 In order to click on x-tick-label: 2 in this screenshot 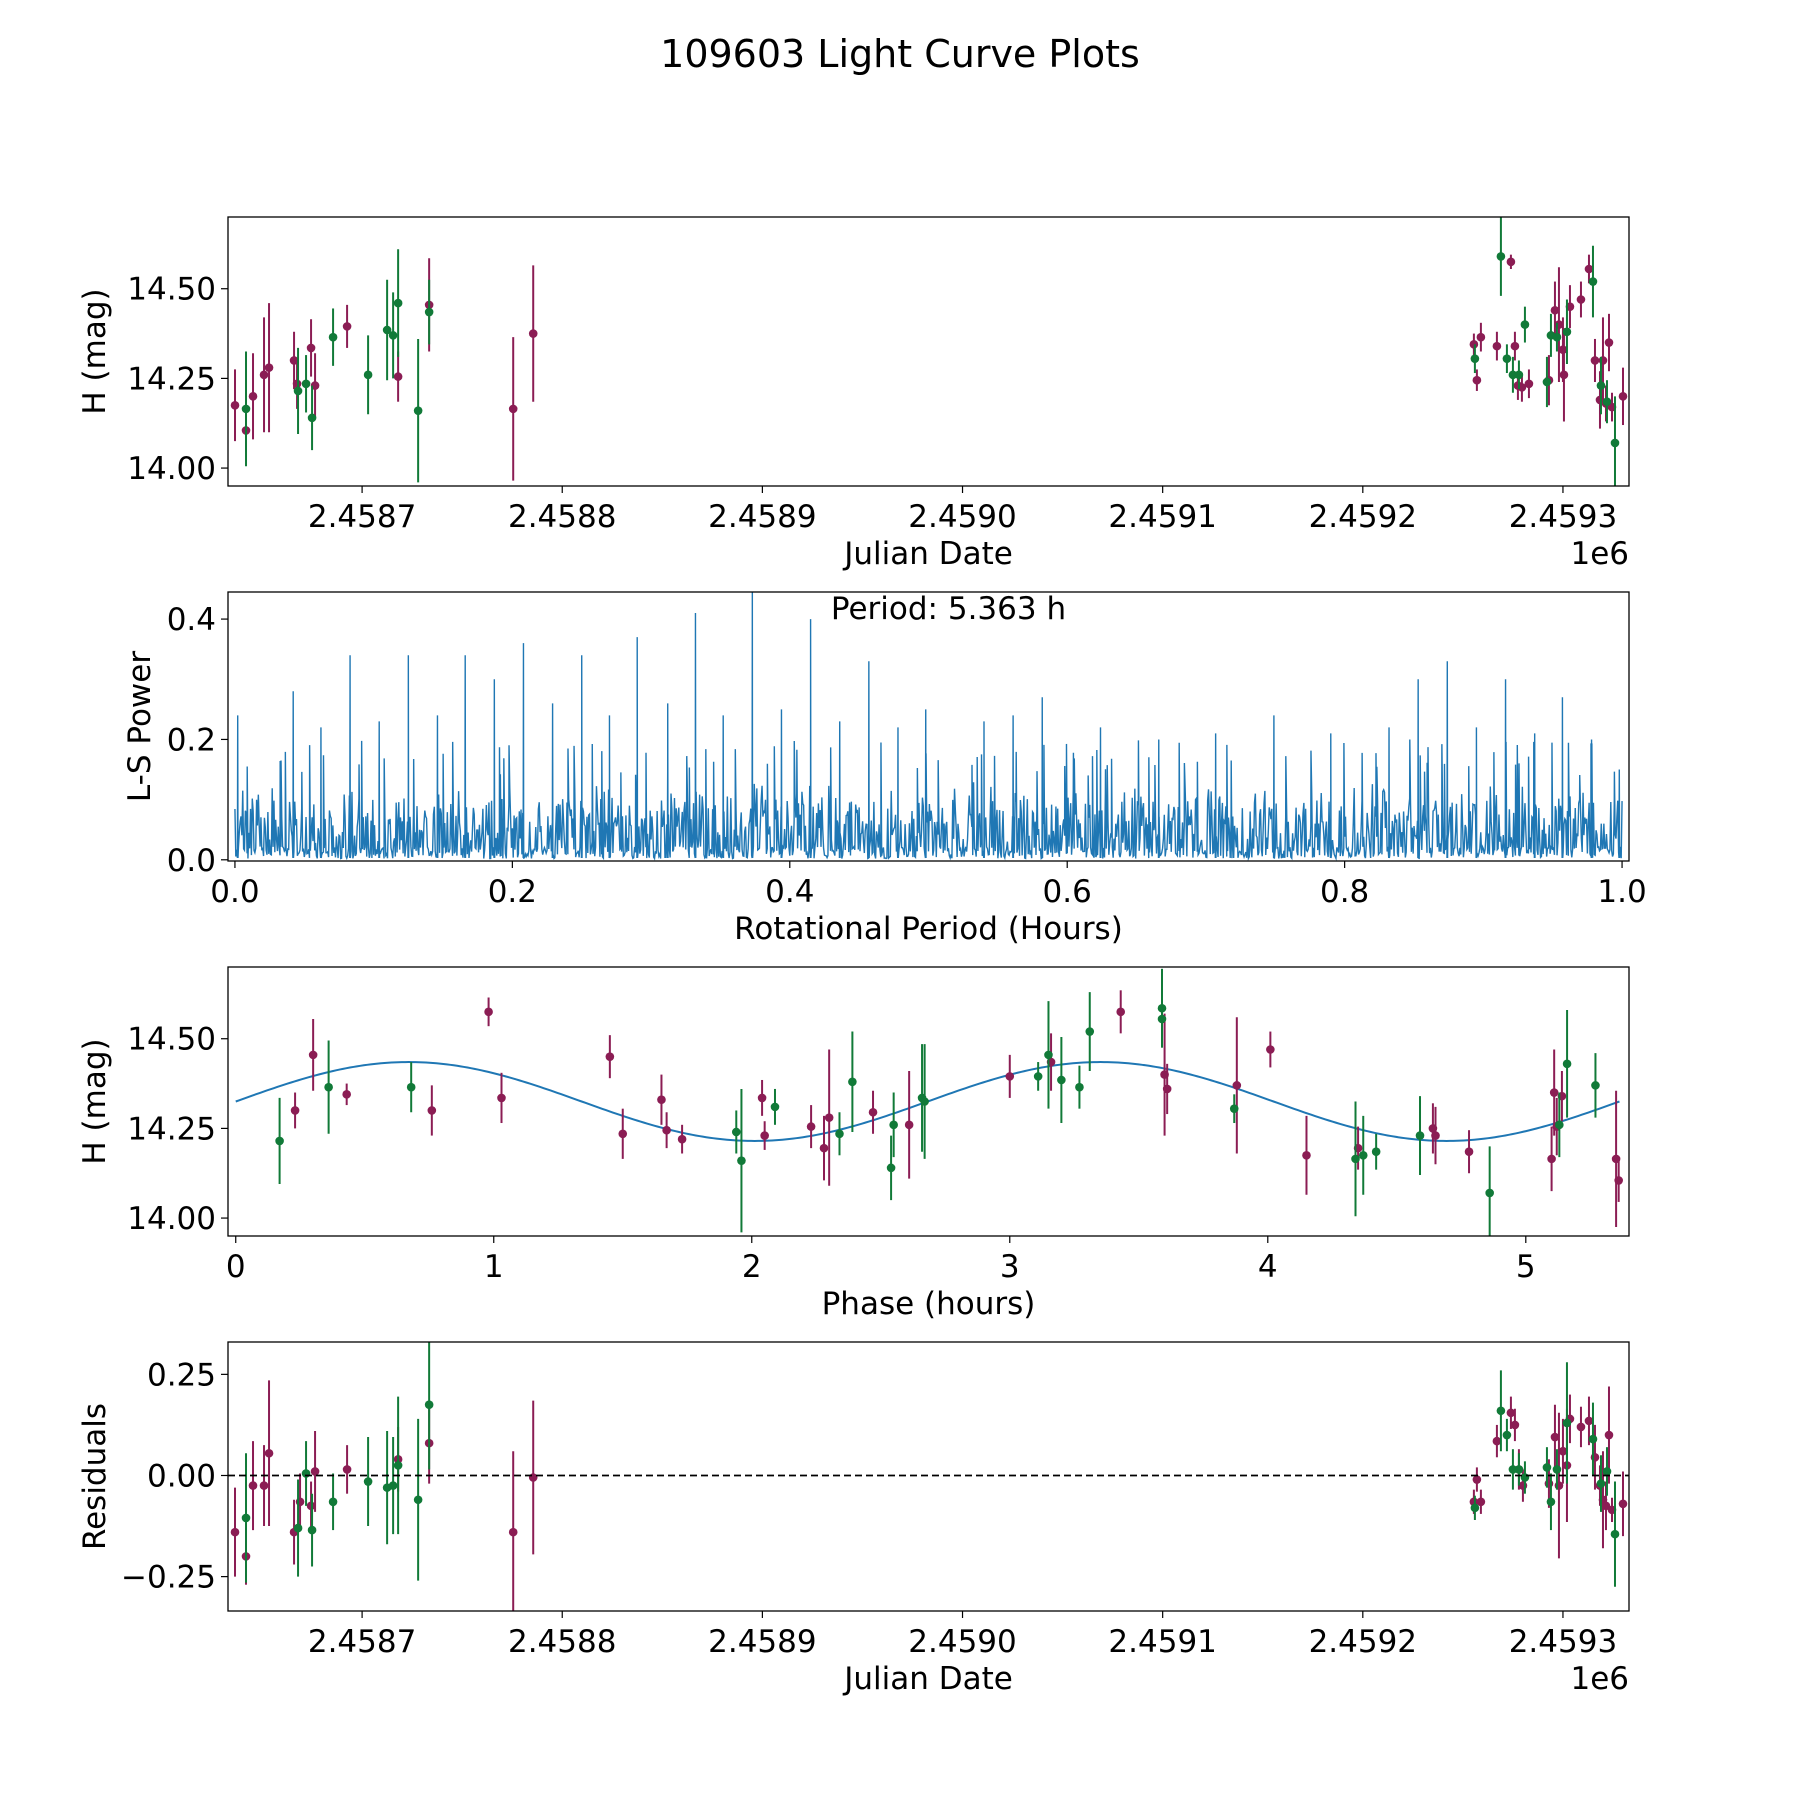, I will do `click(752, 1267)`.